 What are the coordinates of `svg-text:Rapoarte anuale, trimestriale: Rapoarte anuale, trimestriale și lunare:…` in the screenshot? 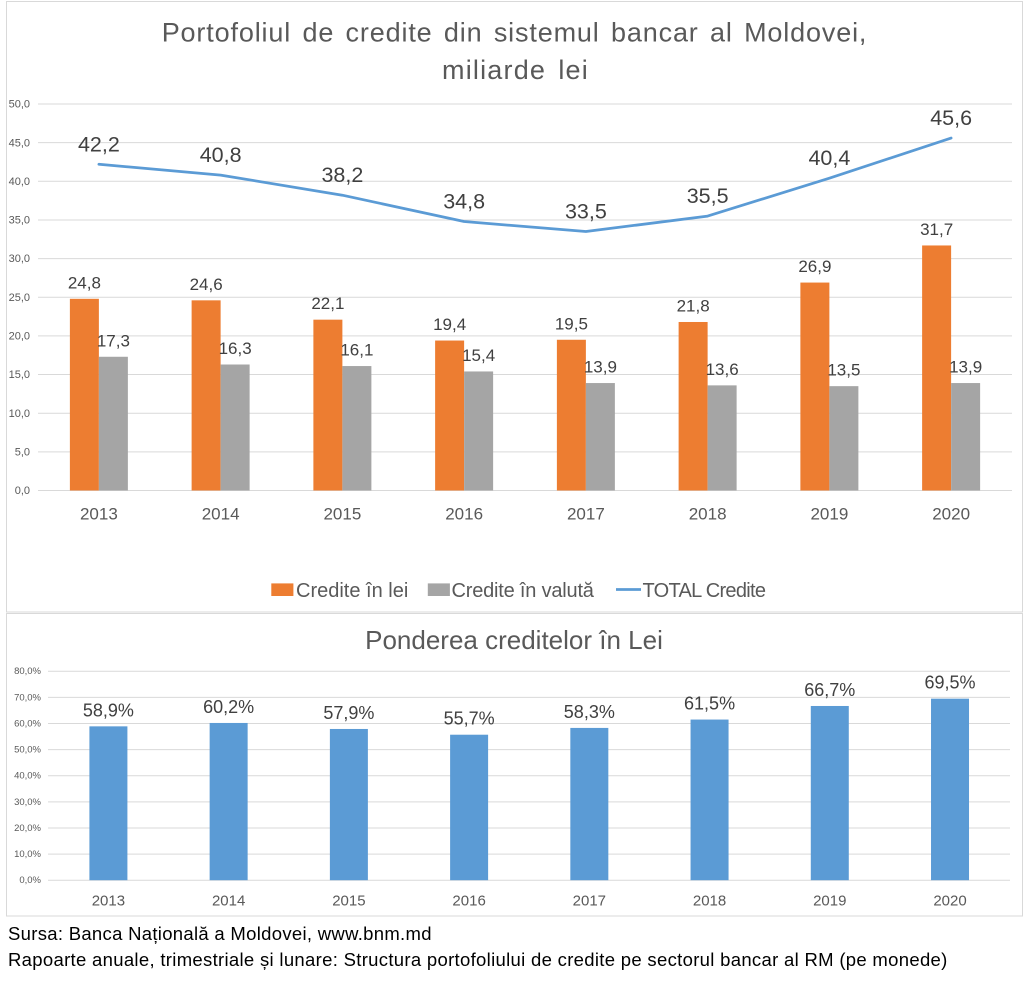 It's located at (478, 959).